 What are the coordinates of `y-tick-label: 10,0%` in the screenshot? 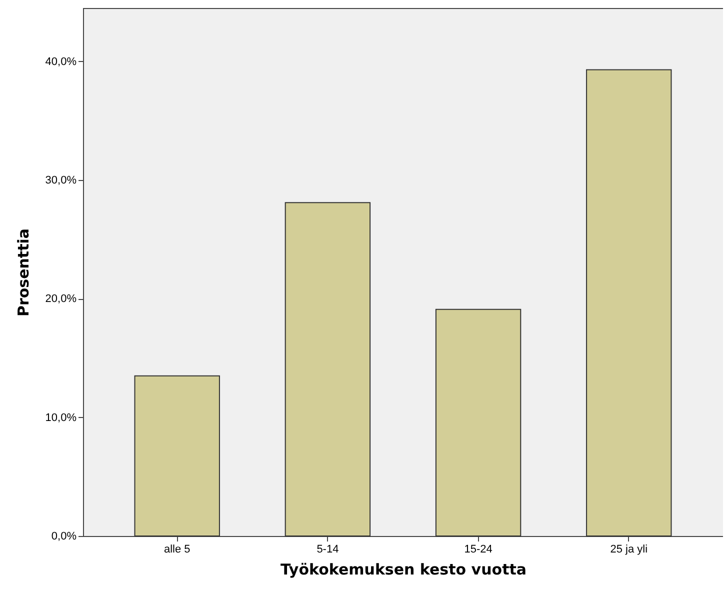 It's located at (61, 418).